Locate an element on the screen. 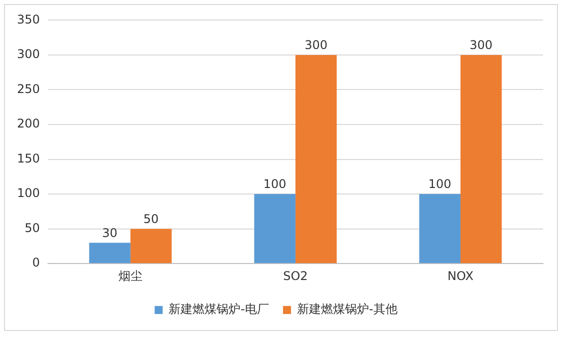 The width and height of the screenshot is (564, 337). y-tick-label: 350 is located at coordinates (28, 19).